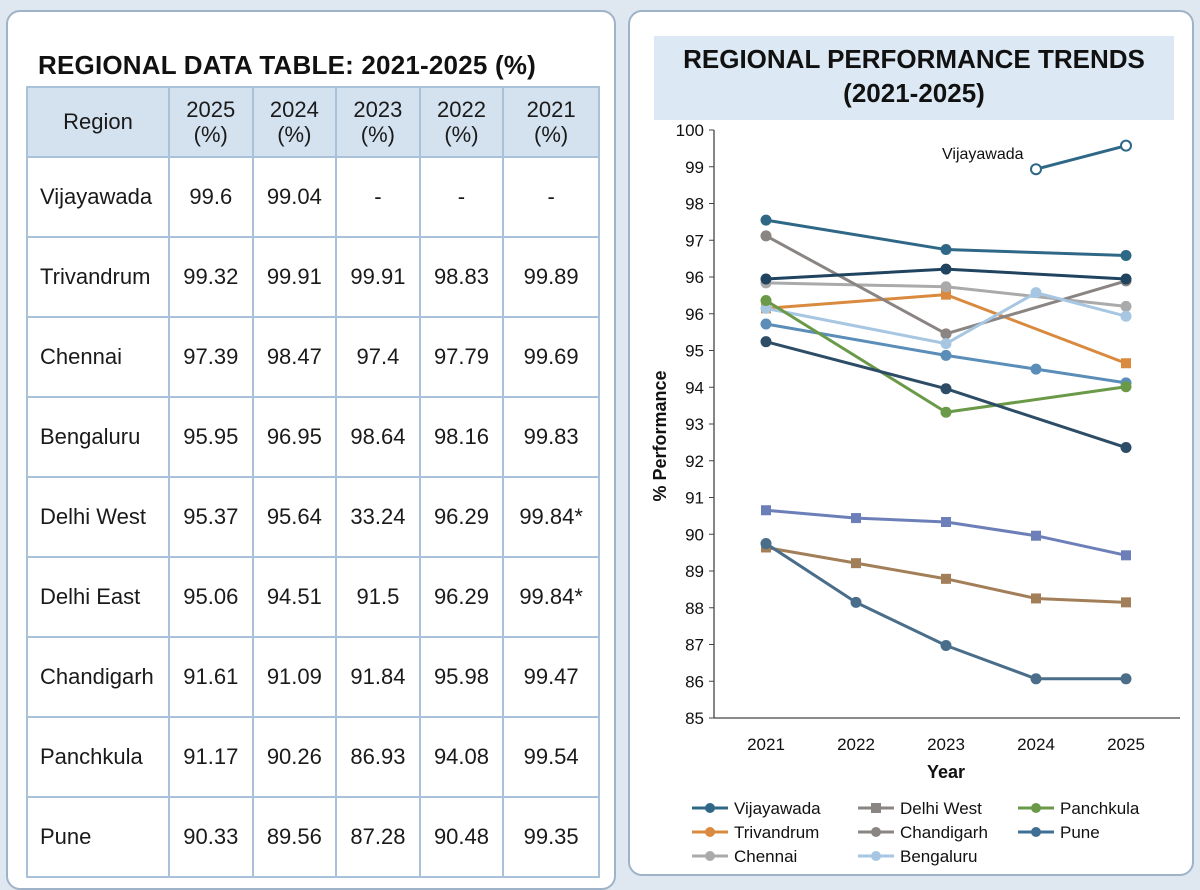 This screenshot has height=890, width=1200. I want to click on y-axis-title: % Performance, so click(660, 435).